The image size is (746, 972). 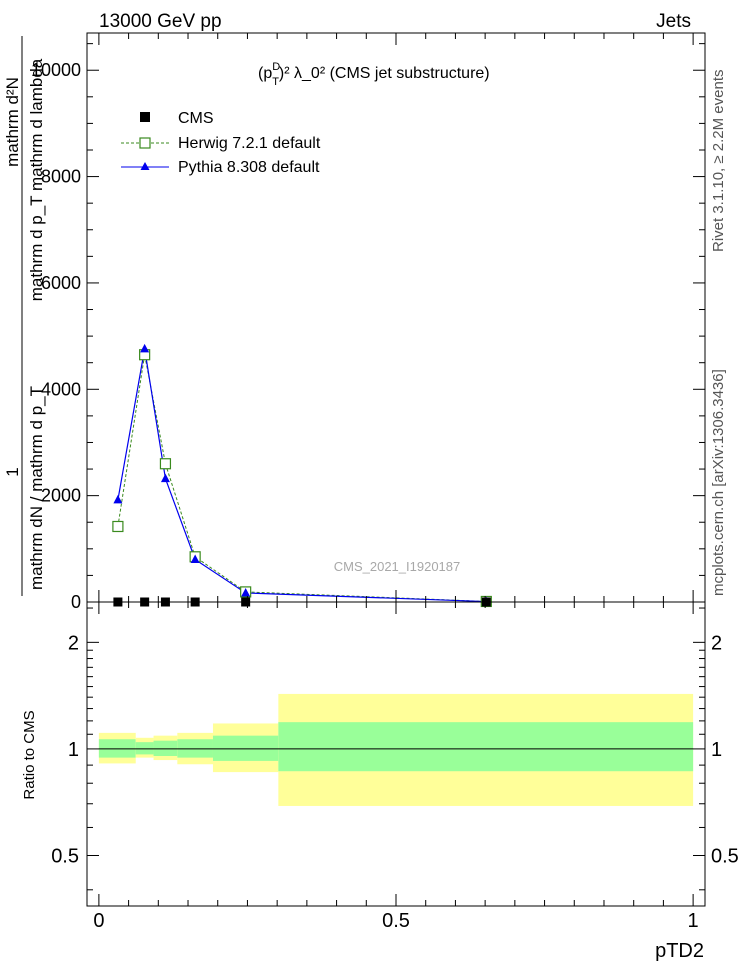 I want to click on legend-herwig-label: Herwig 7.2.1 default, so click(x=249, y=143).